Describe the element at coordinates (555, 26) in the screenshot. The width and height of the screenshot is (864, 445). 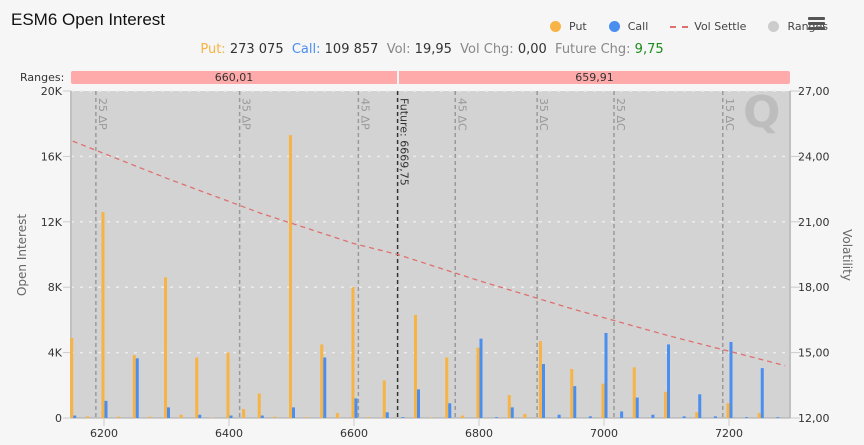
I see `put-dot-icon` at that location.